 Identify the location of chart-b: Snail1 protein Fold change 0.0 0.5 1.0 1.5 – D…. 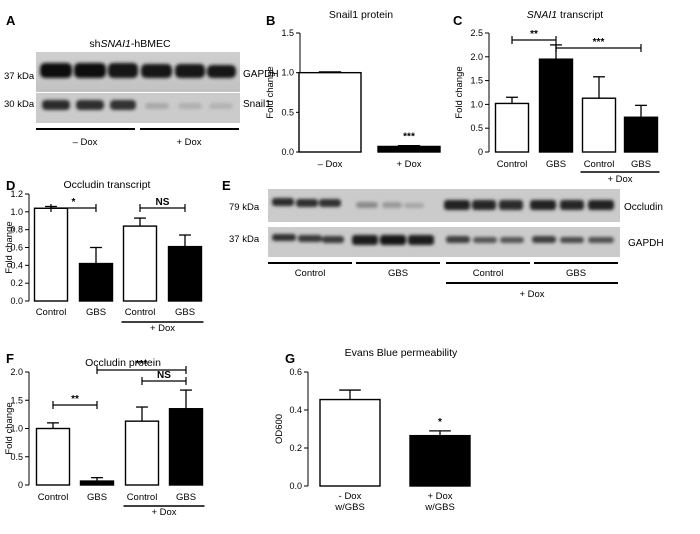
(353, 89).